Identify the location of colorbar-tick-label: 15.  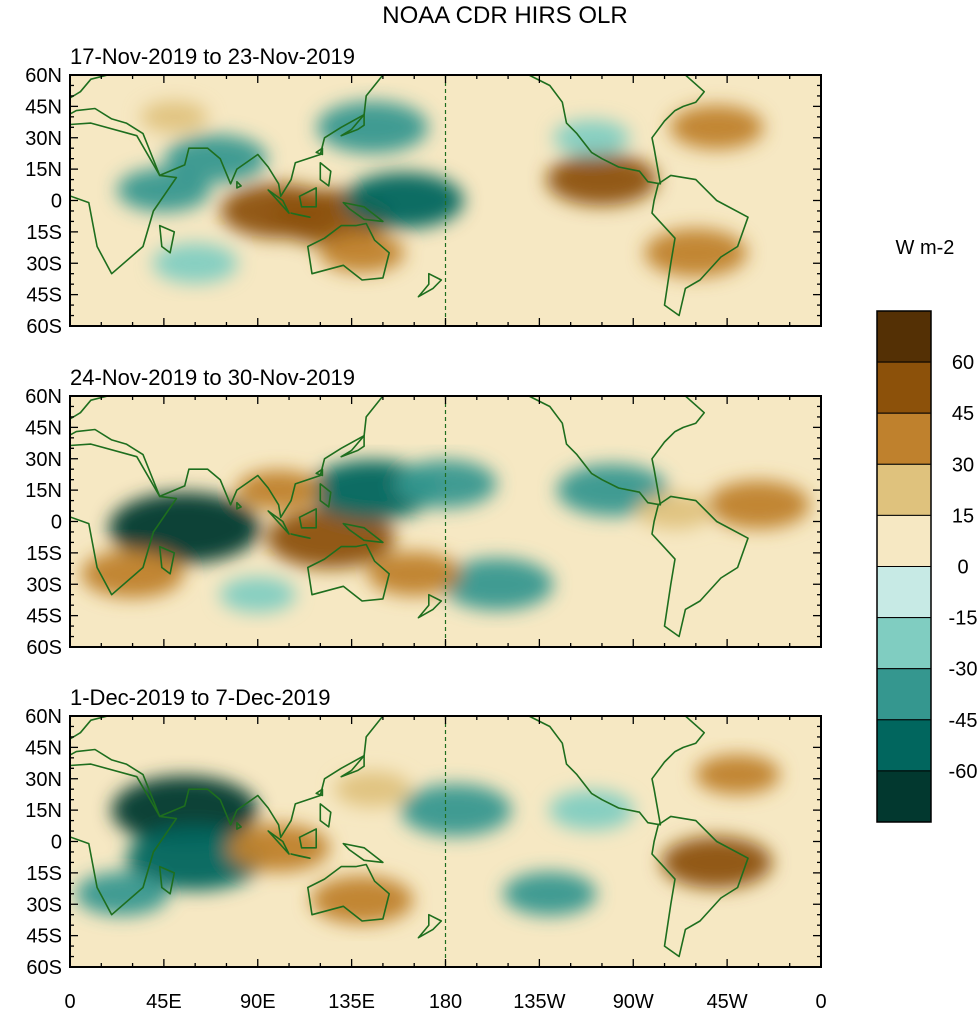
(963, 516).